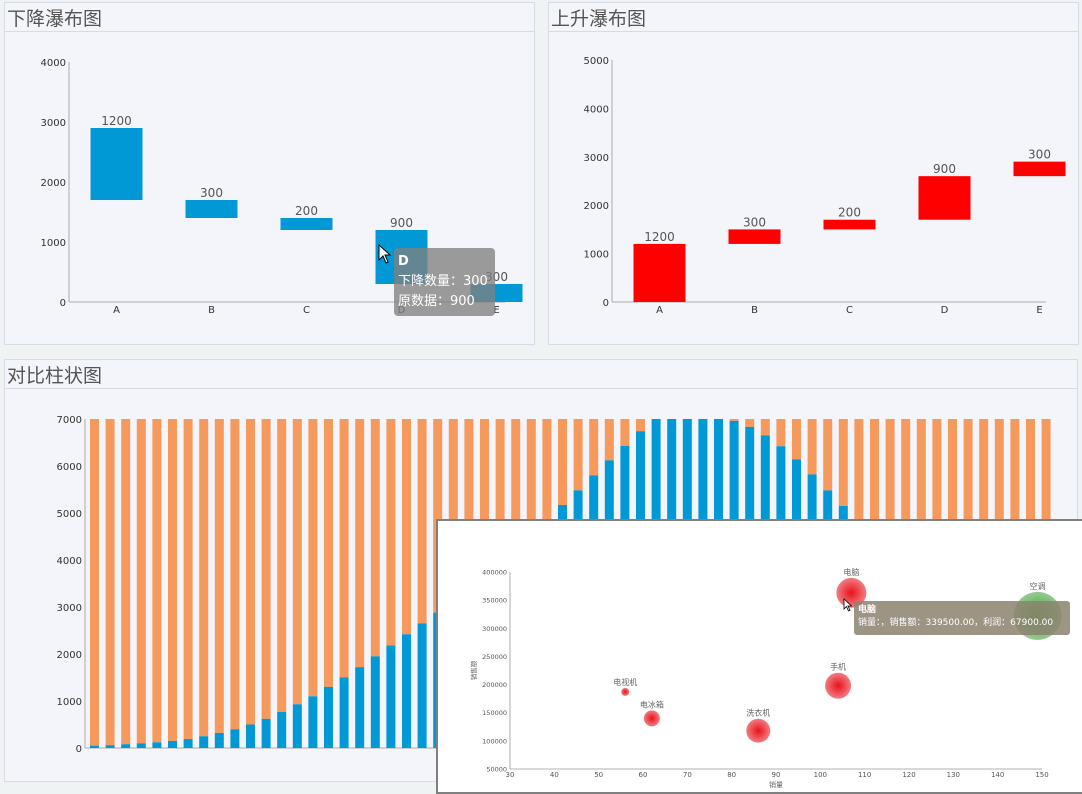 The image size is (1082, 794). What do you see at coordinates (494, 741) in the screenshot?
I see `y-tick-label: 100000` at bounding box center [494, 741].